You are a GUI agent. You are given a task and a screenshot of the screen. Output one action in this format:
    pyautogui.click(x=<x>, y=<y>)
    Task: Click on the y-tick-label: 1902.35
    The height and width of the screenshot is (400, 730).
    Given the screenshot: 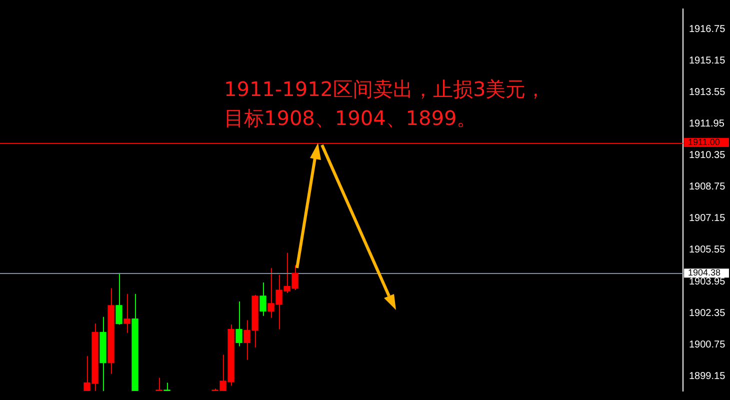 What is the action you would take?
    pyautogui.click(x=707, y=313)
    